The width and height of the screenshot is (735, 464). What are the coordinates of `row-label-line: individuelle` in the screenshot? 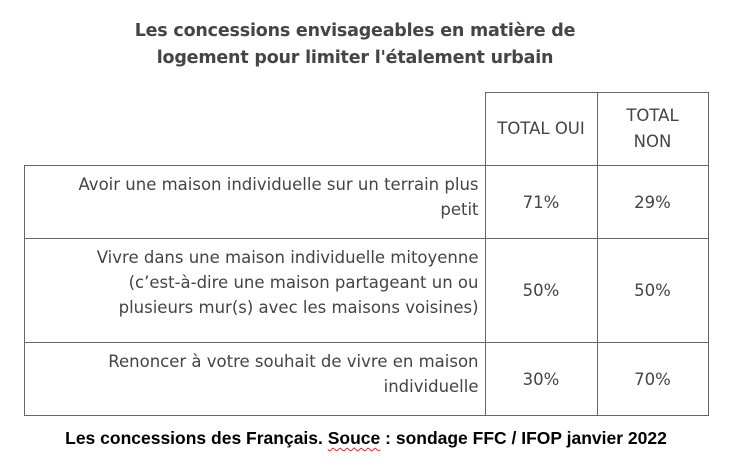 It's located at (431, 386).